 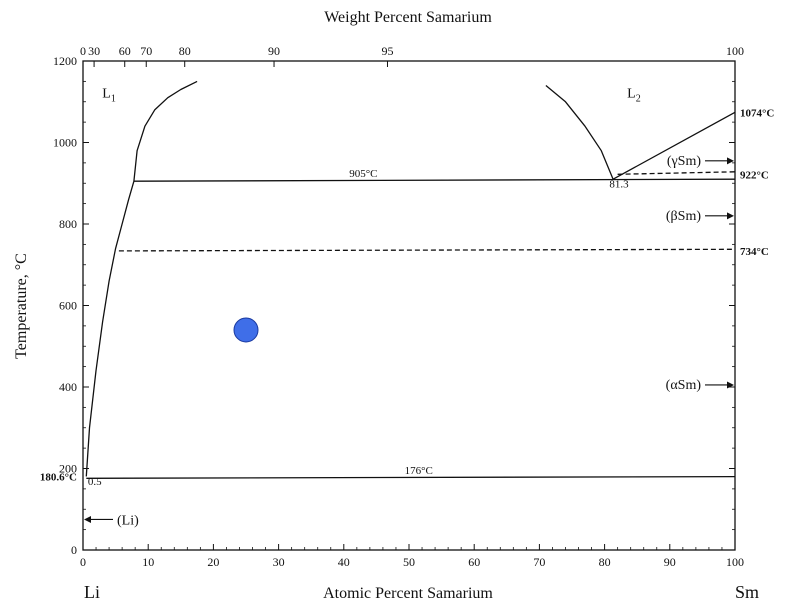 I want to click on top-axis-title: Weight Percent Samarium, so click(x=408, y=17).